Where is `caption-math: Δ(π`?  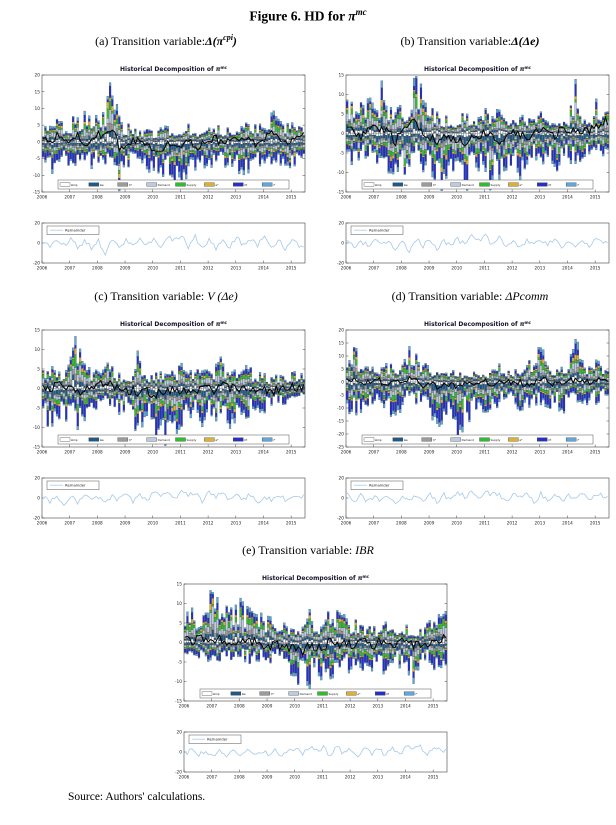
caption-math: Δ(π is located at coordinates (214, 41).